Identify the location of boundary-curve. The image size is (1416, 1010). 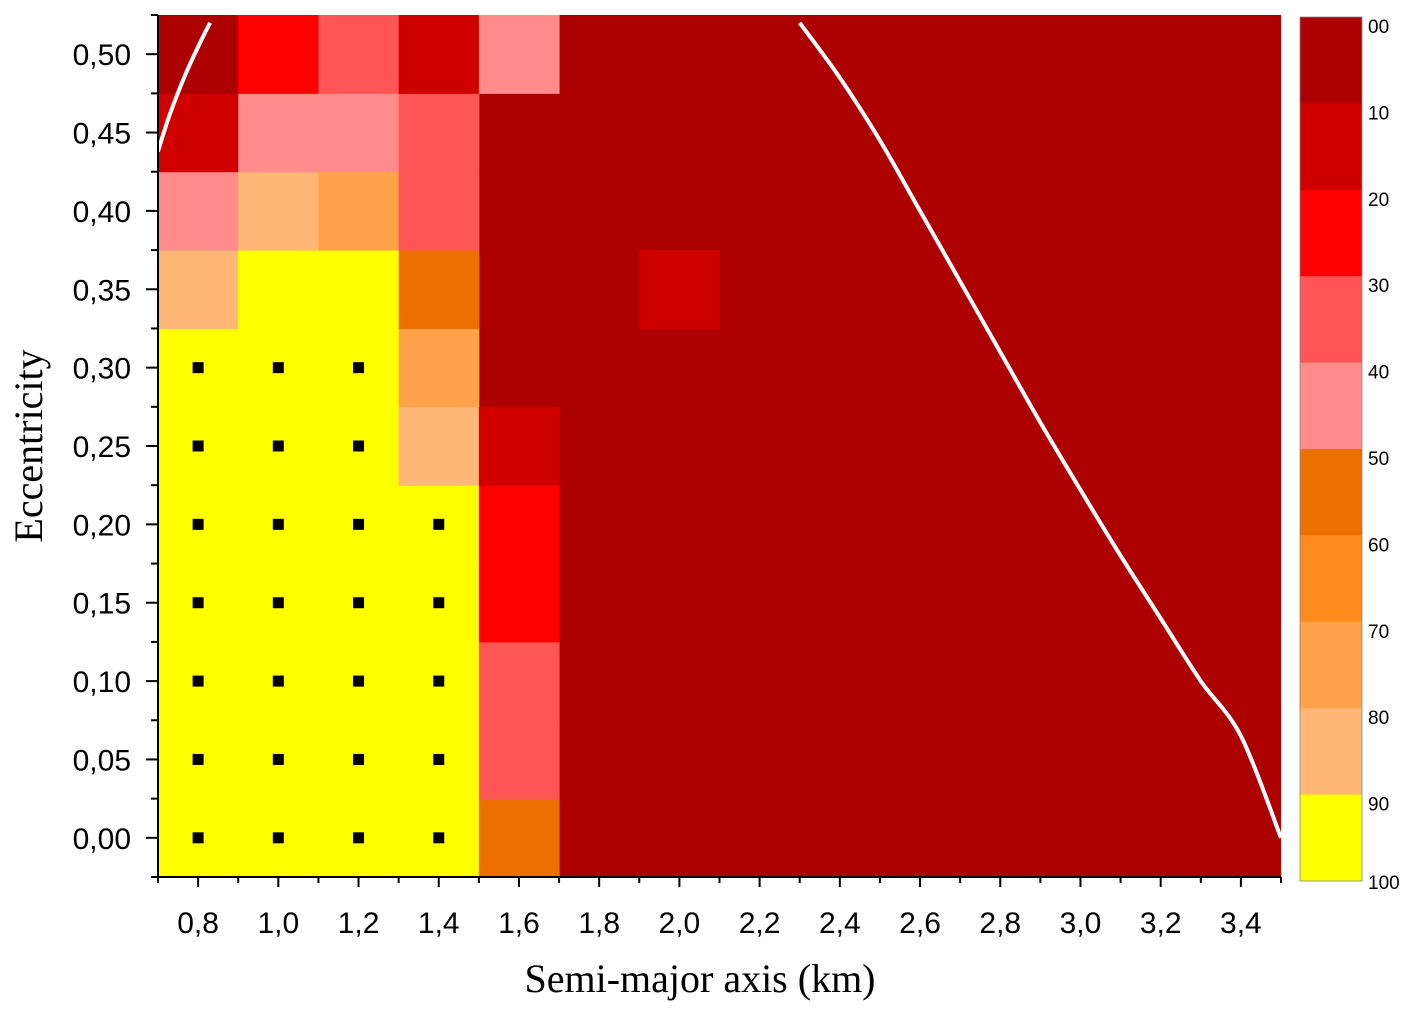
(185, 86).